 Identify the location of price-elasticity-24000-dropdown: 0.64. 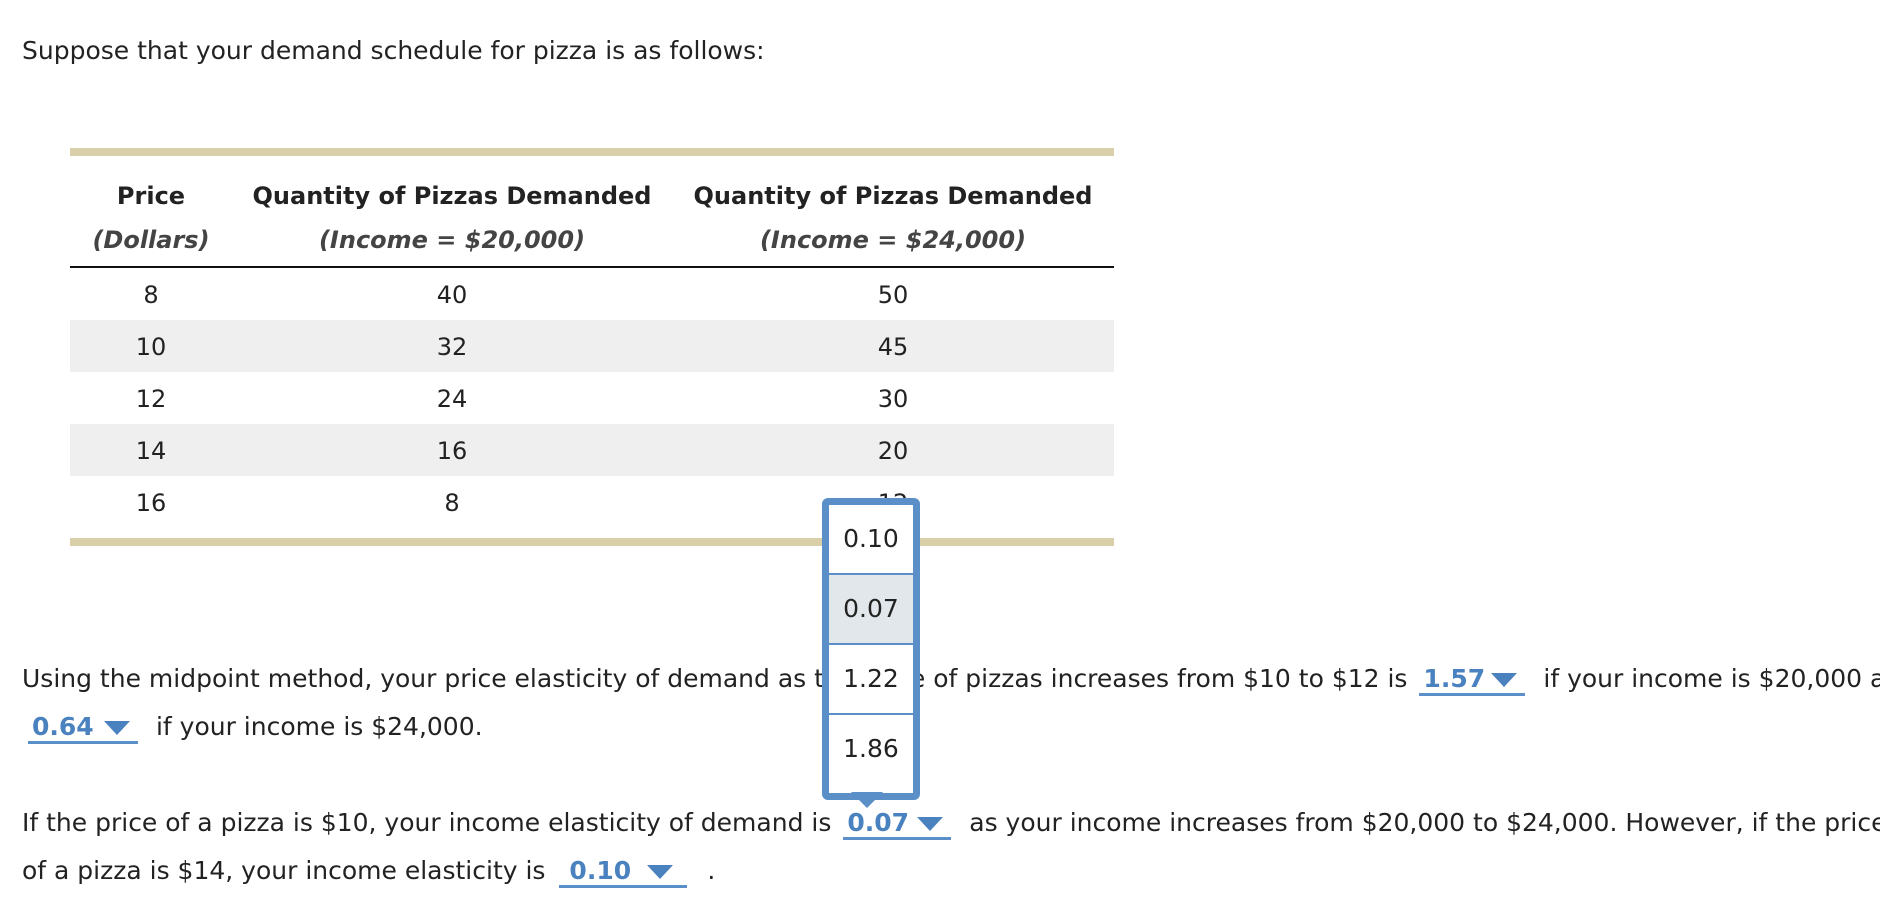
(83, 728).